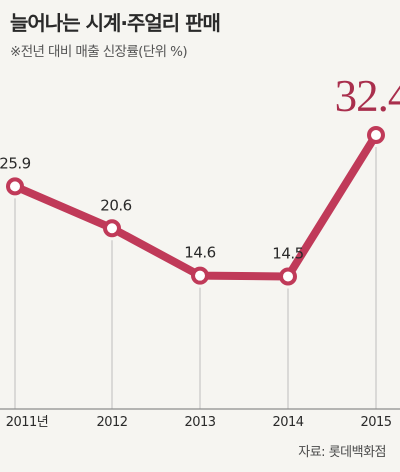 This screenshot has width=400, height=472. What do you see at coordinates (367, 96) in the screenshot?
I see `data-label-4: 32.4` at bounding box center [367, 96].